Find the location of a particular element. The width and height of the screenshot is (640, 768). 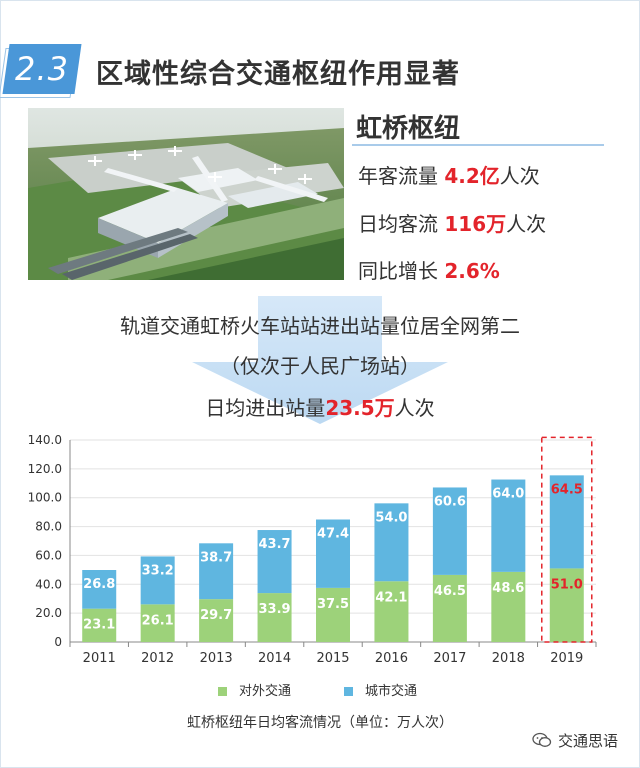

legend-swatch-city is located at coordinates (348, 691).